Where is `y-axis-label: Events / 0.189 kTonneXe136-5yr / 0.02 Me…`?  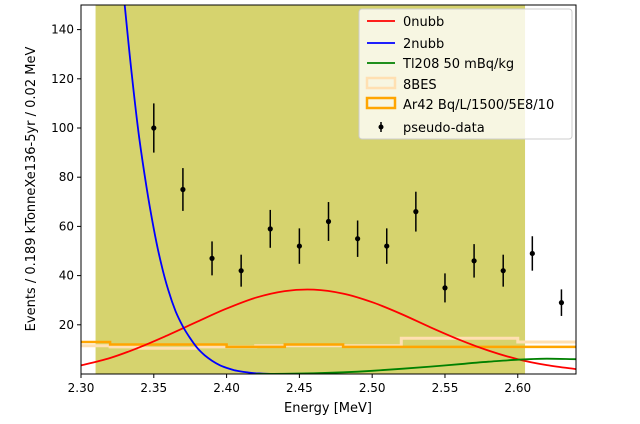
y-axis-label: Events / 0.189 kTonneXe136-5yr / 0.02 Me… is located at coordinates (31, 189).